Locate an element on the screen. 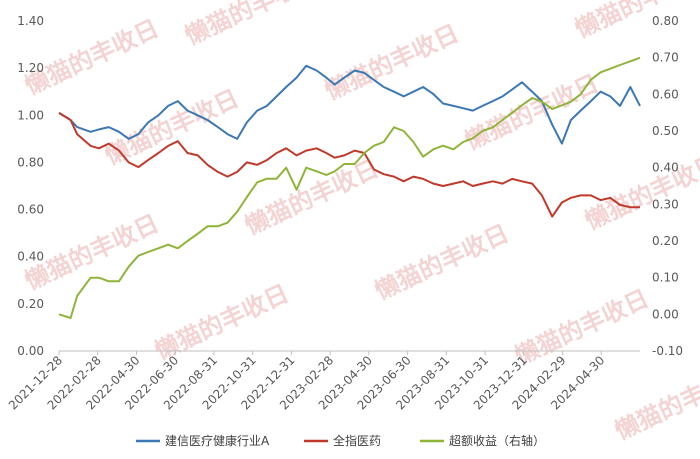 The image size is (700, 459). right-y-tick-label: -0.10 is located at coordinates (667, 351).